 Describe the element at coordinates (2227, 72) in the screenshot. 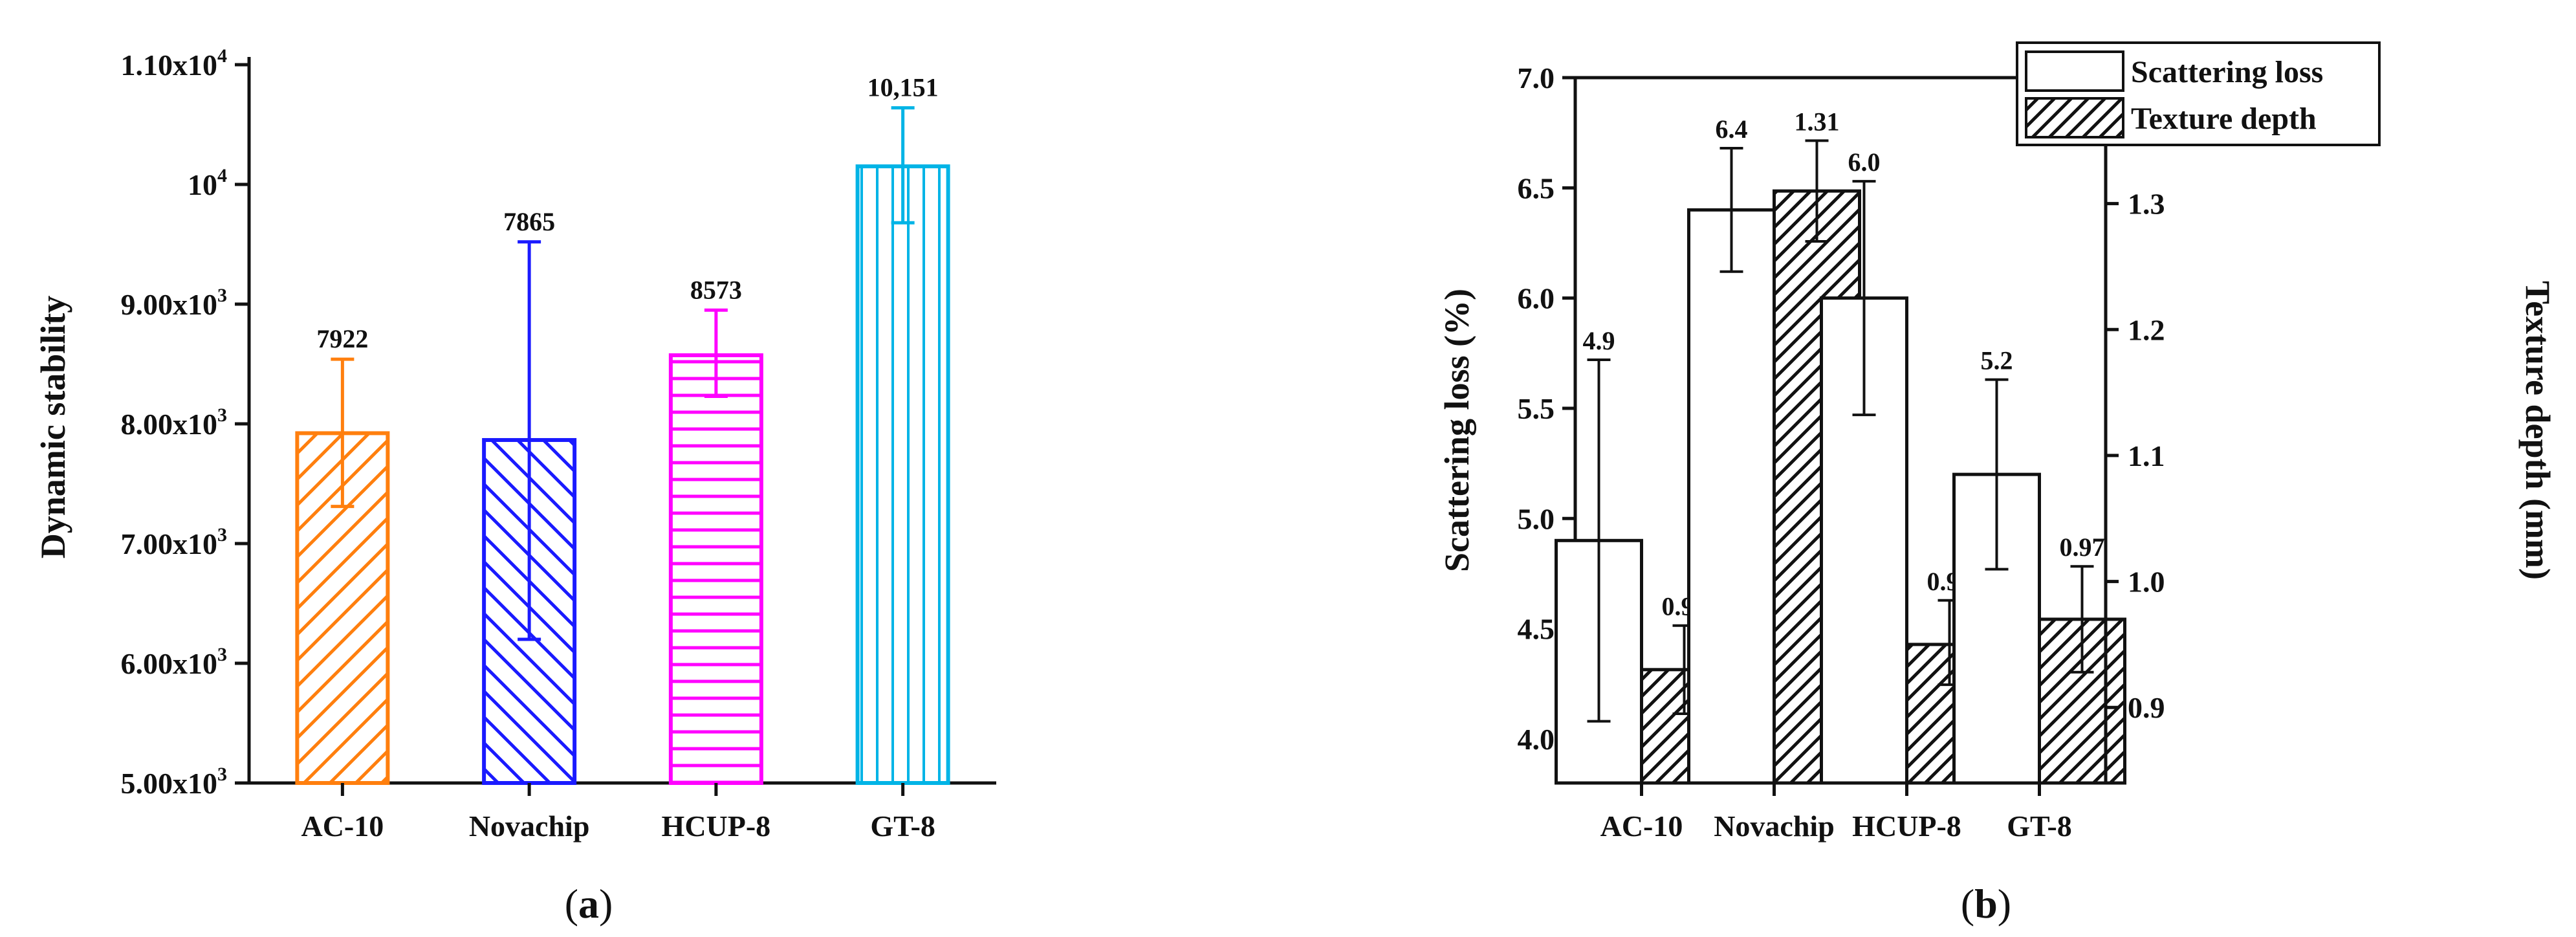

I see `legend-label-scattering-loss: Scattering loss` at that location.